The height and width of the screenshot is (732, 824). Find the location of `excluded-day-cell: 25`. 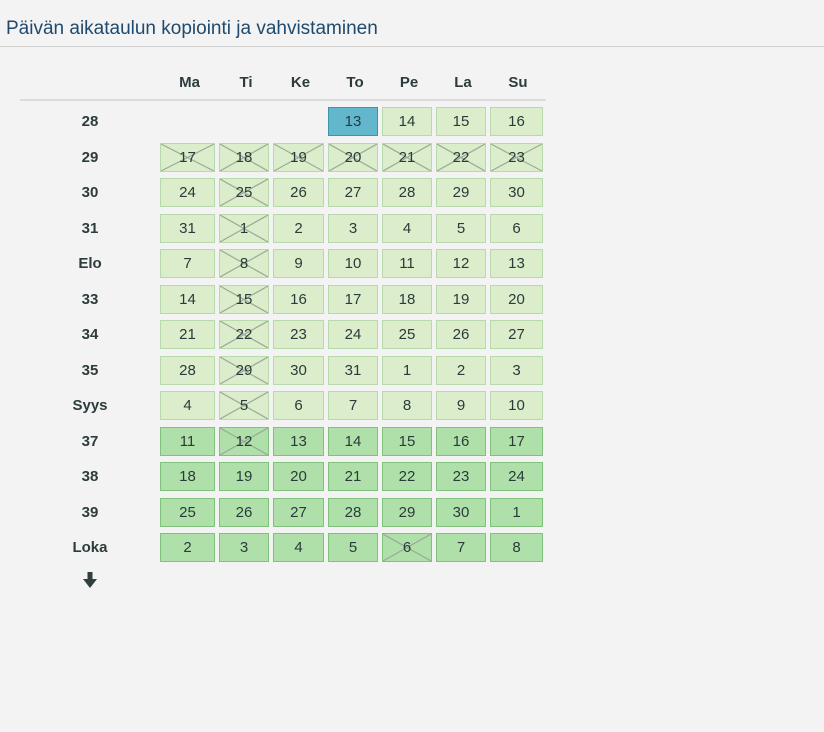

excluded-day-cell: 25 is located at coordinates (244, 193).